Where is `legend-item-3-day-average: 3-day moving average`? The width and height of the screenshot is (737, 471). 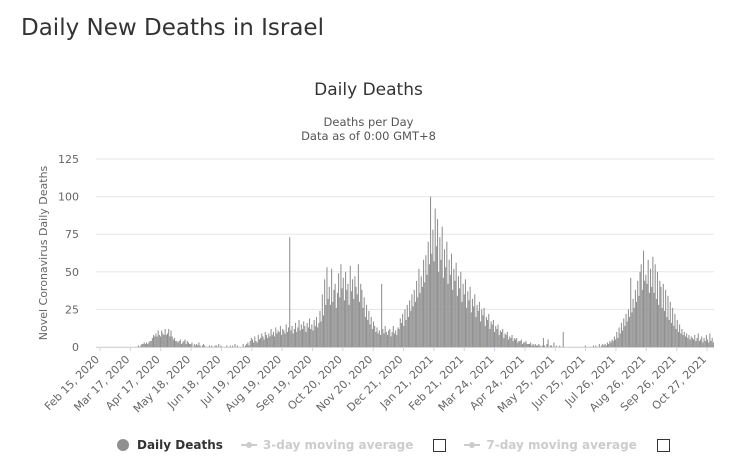 legend-item-3-day-average: 3-day moving average is located at coordinates (343, 445).